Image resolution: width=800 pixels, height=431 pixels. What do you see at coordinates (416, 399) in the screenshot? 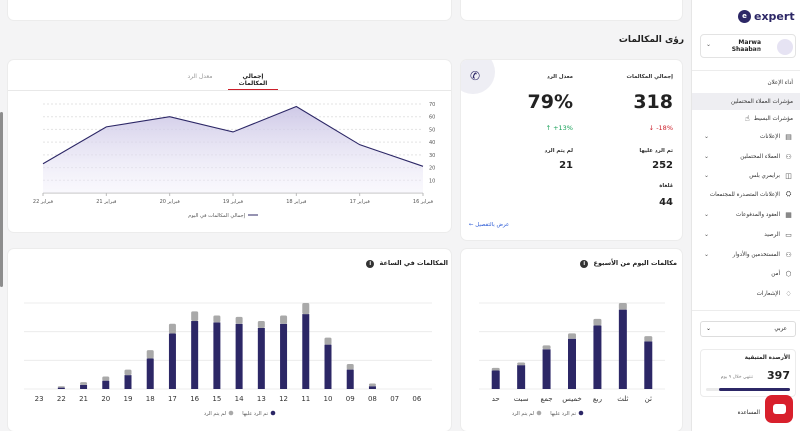
I see `x-tick-label: 06` at bounding box center [416, 399].